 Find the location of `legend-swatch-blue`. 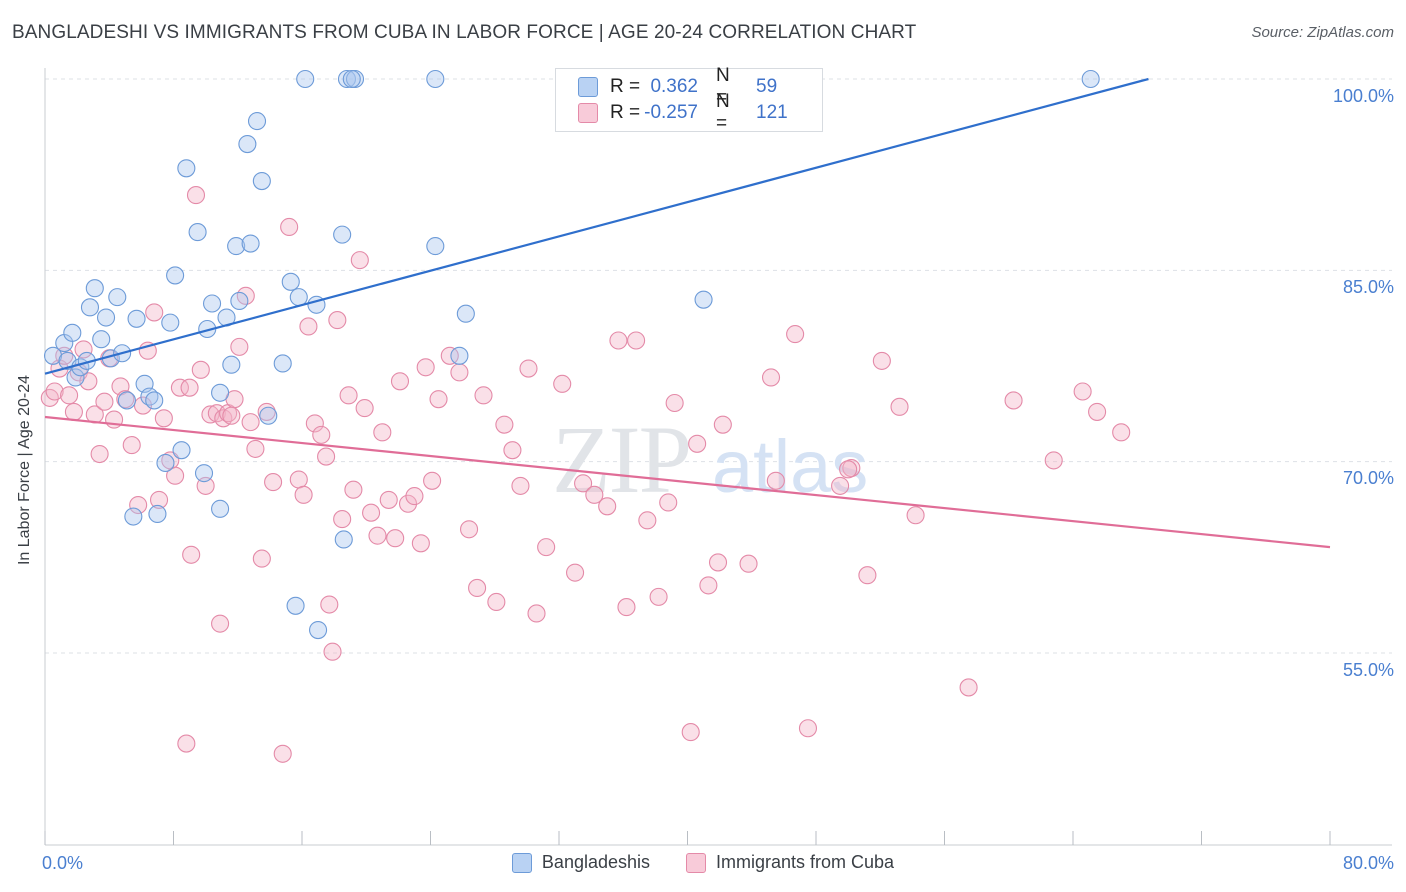

legend-swatch-blue is located at coordinates (521, 862).